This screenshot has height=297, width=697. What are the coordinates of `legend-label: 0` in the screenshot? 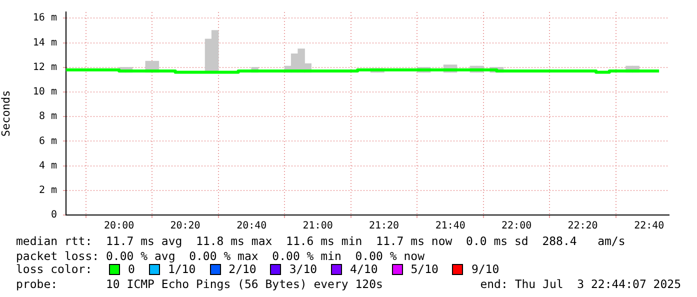 It's located at (131, 269).